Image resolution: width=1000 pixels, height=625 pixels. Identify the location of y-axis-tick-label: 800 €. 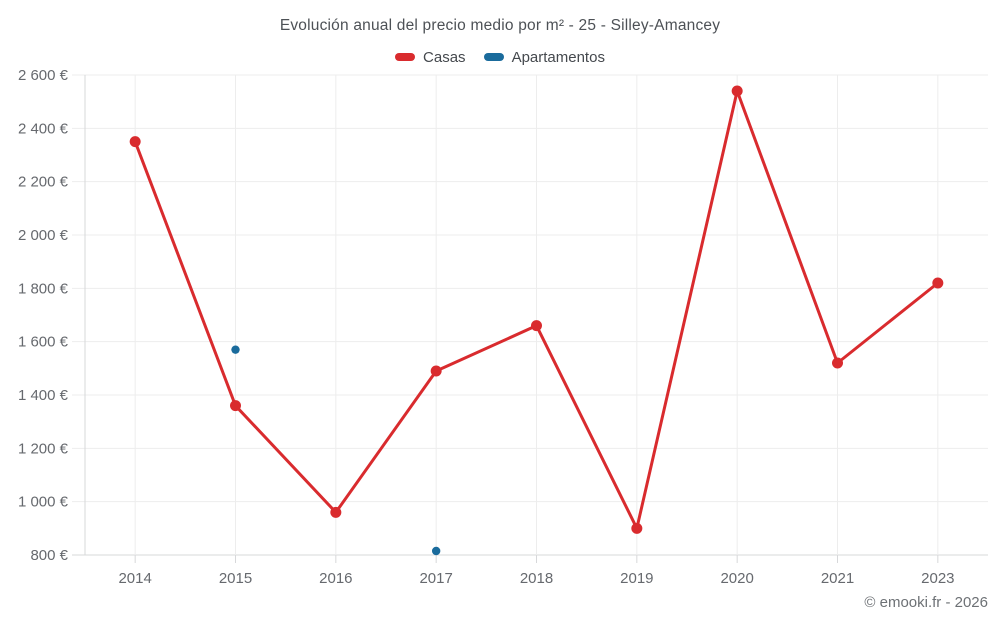
(49, 555).